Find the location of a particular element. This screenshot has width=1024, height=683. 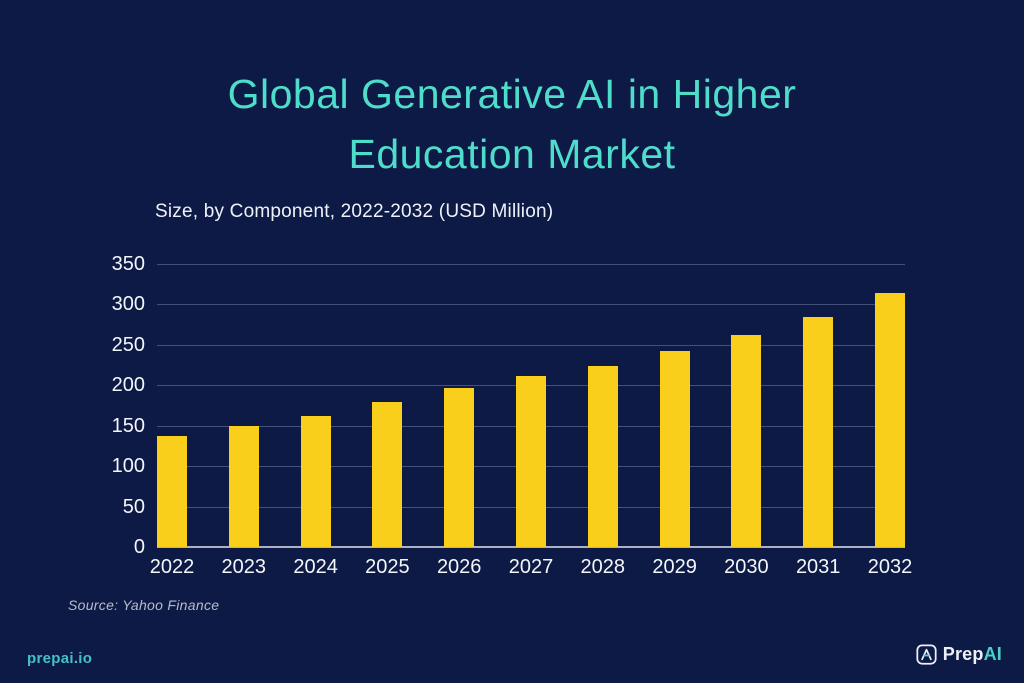

prepai-monogram-icon is located at coordinates (926, 654).